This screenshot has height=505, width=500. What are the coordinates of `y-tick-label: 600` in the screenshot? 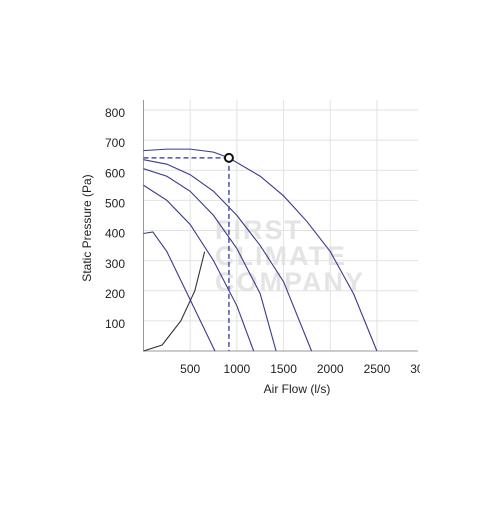 It's located at (115, 173).